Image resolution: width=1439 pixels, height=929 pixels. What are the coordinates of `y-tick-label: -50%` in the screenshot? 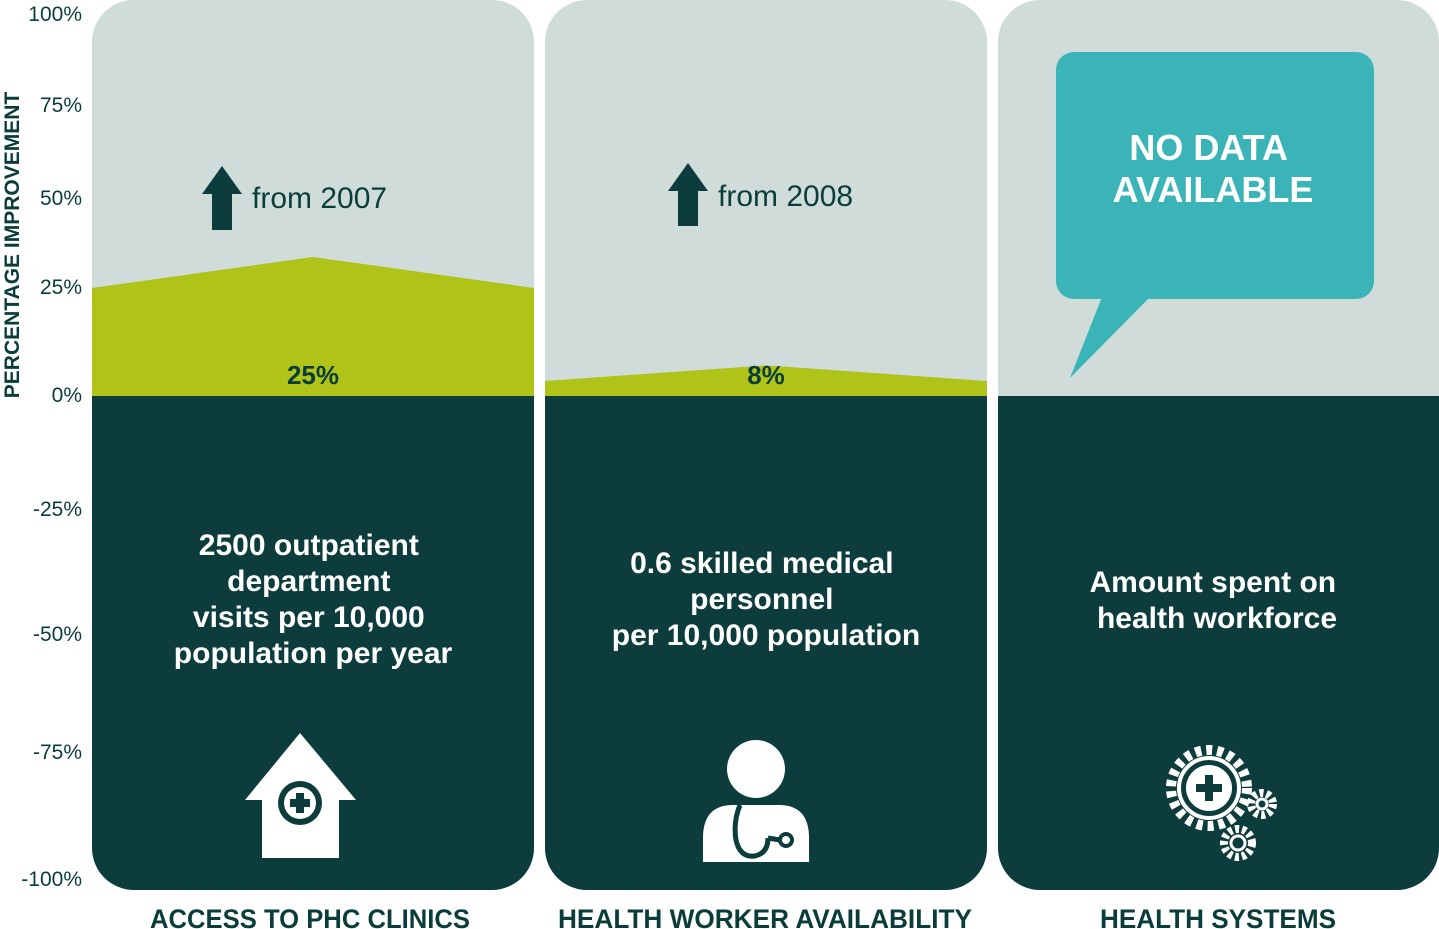 It's located at (57, 634).